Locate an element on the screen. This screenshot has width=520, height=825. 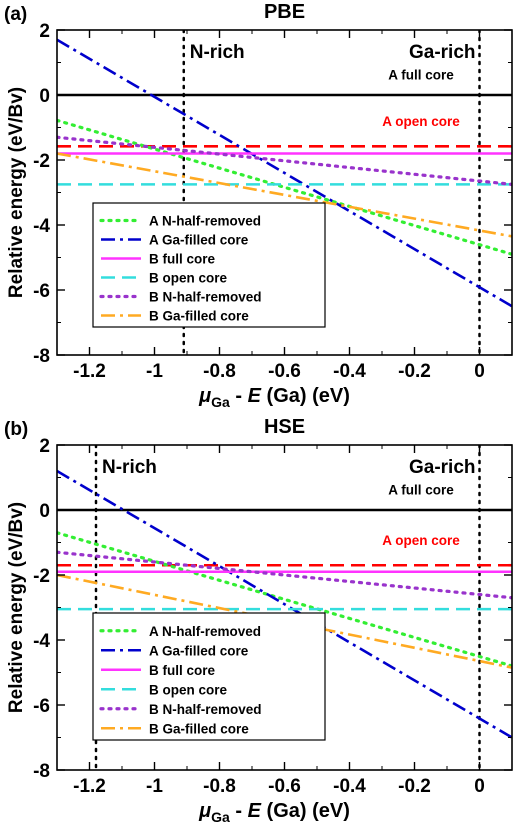
chart-title: PBE is located at coordinates (284, 12).